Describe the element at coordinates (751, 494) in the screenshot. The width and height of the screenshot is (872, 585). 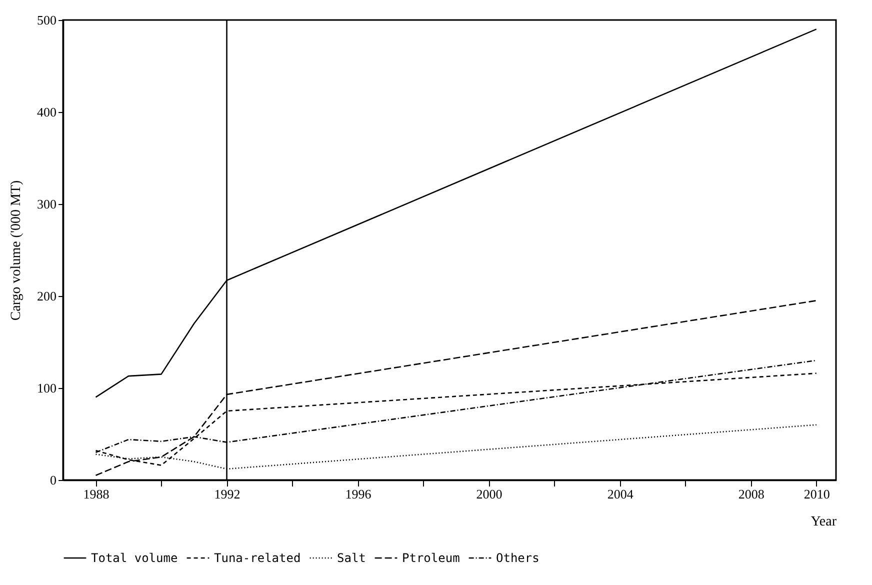
I see `x-tick-label: 2008` at that location.